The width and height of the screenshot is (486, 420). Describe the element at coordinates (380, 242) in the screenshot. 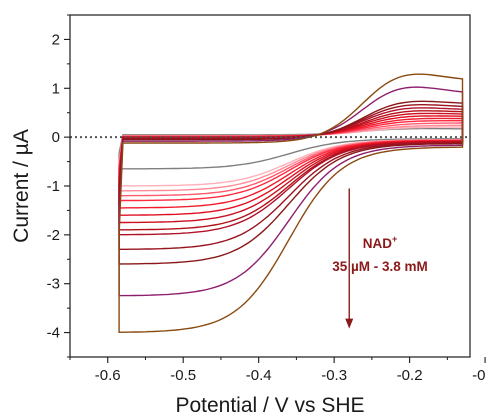

I see `annotation-nad-label: NAD+` at that location.